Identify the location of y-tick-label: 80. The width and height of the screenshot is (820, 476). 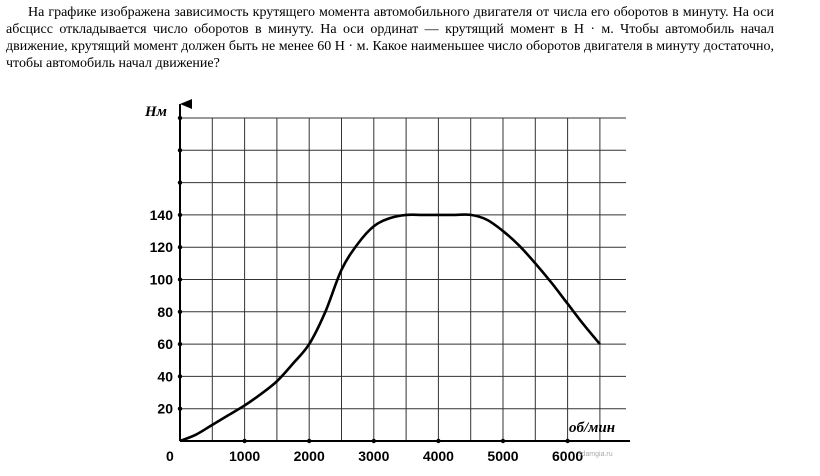
(165, 312).